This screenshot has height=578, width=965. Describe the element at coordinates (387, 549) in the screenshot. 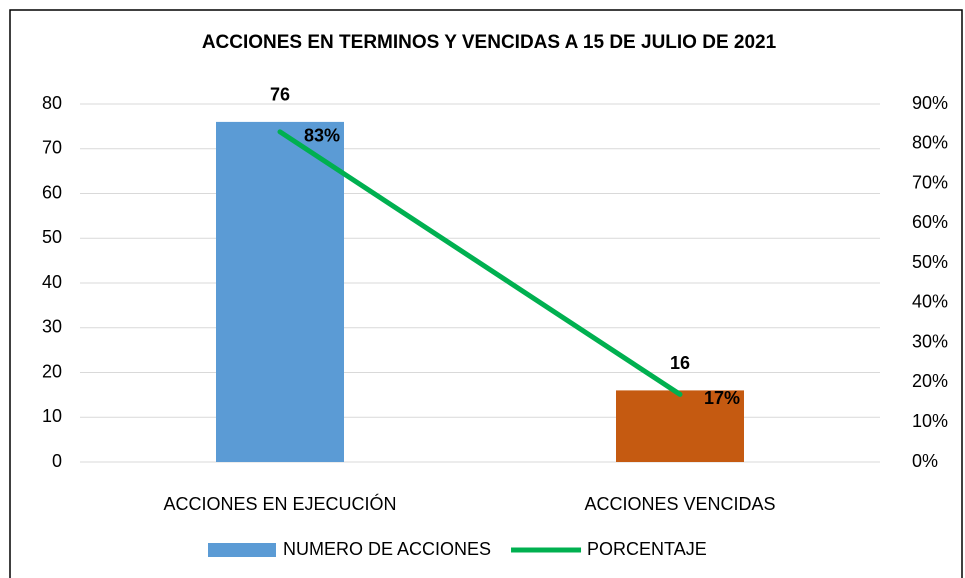

I see `legend-label: NUMERO DE ACCIONES` at that location.